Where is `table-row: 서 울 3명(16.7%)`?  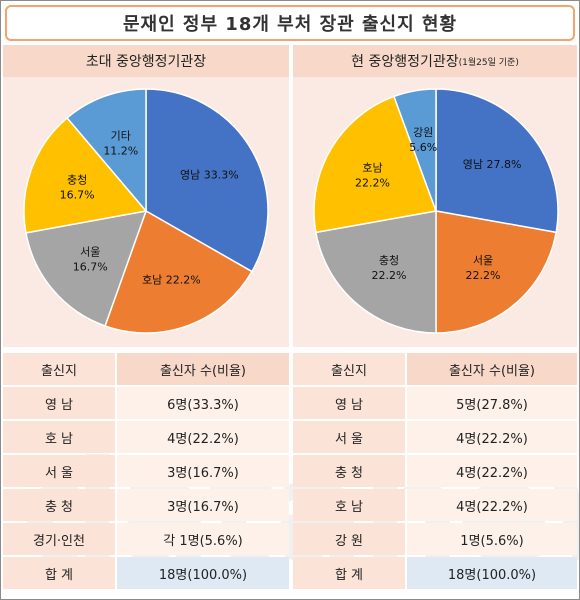
table-row: 서 울 3명(16.7%) is located at coordinates (146, 471).